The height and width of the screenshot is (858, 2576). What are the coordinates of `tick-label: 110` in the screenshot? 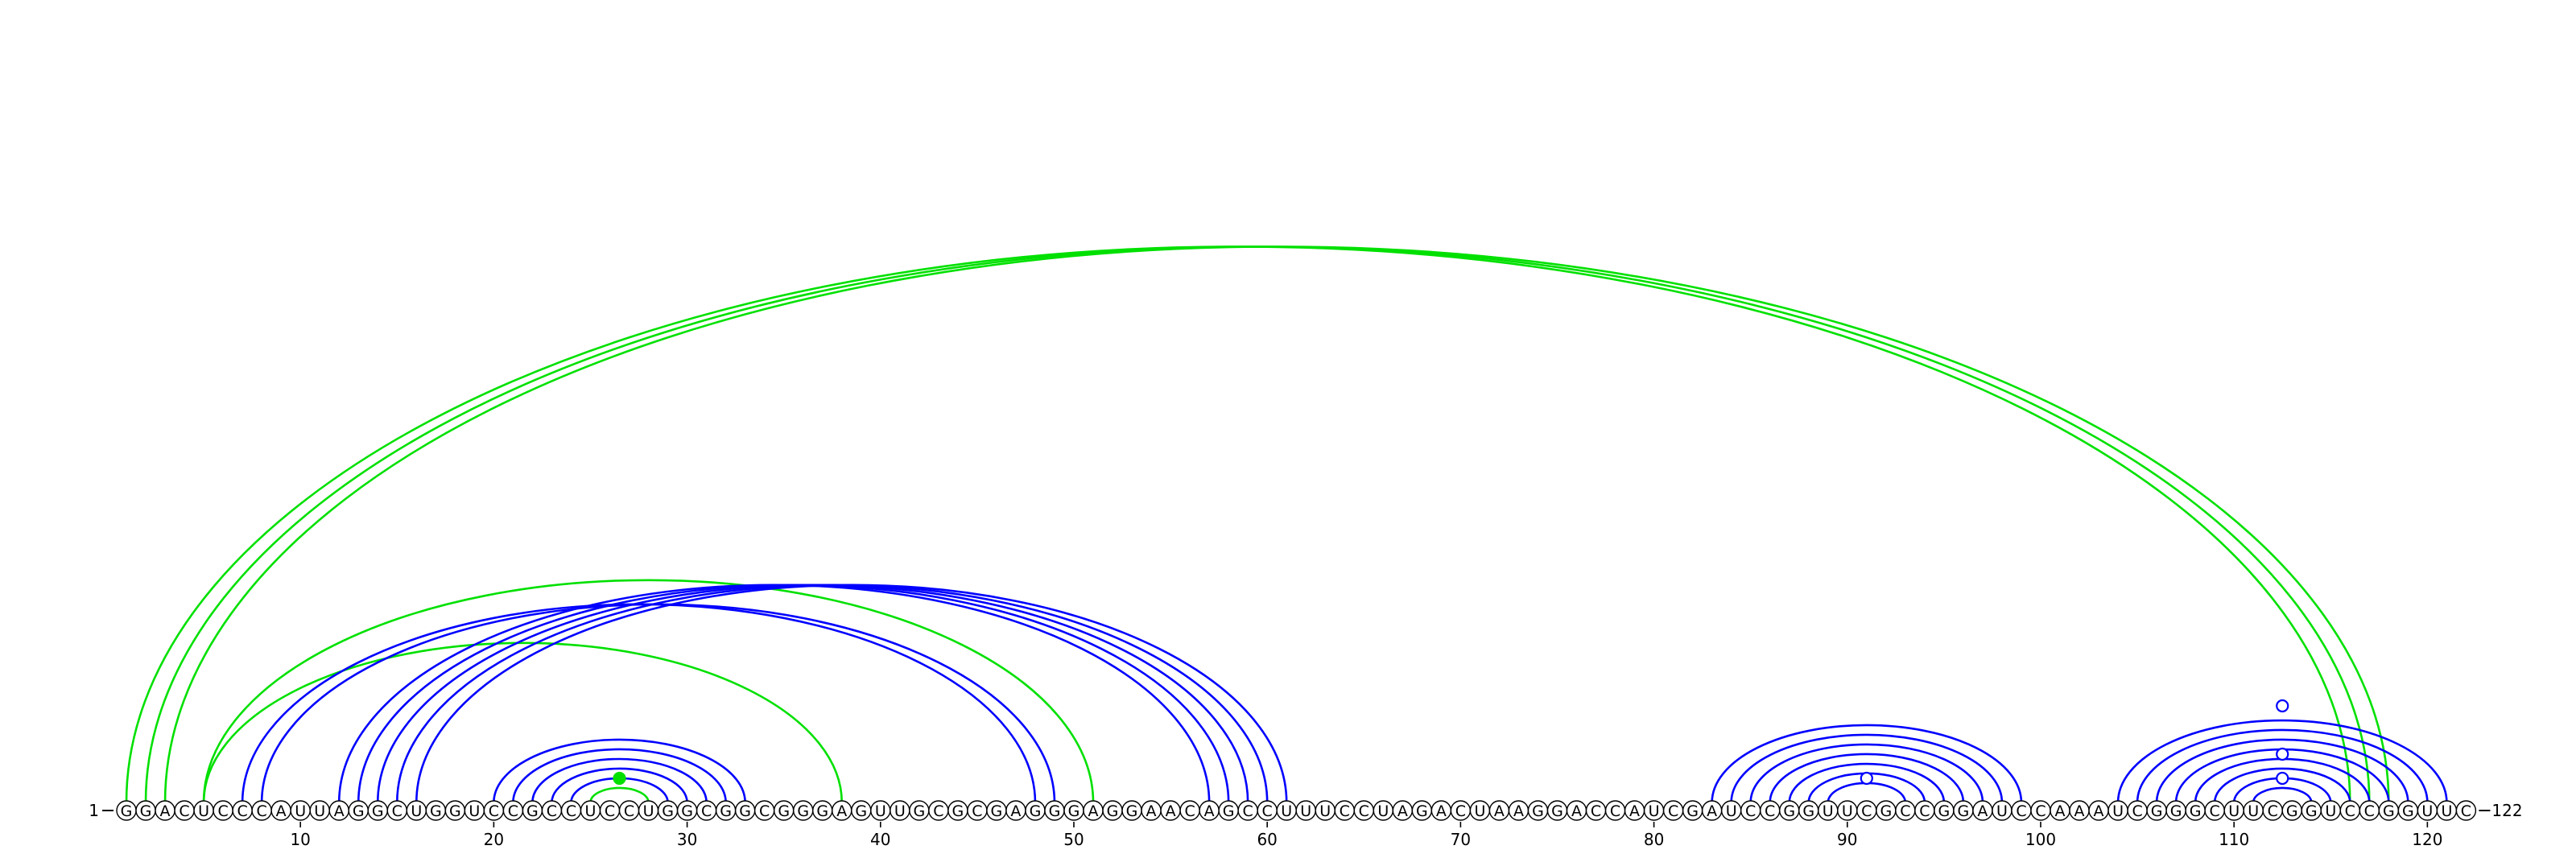 It's located at (2234, 839).